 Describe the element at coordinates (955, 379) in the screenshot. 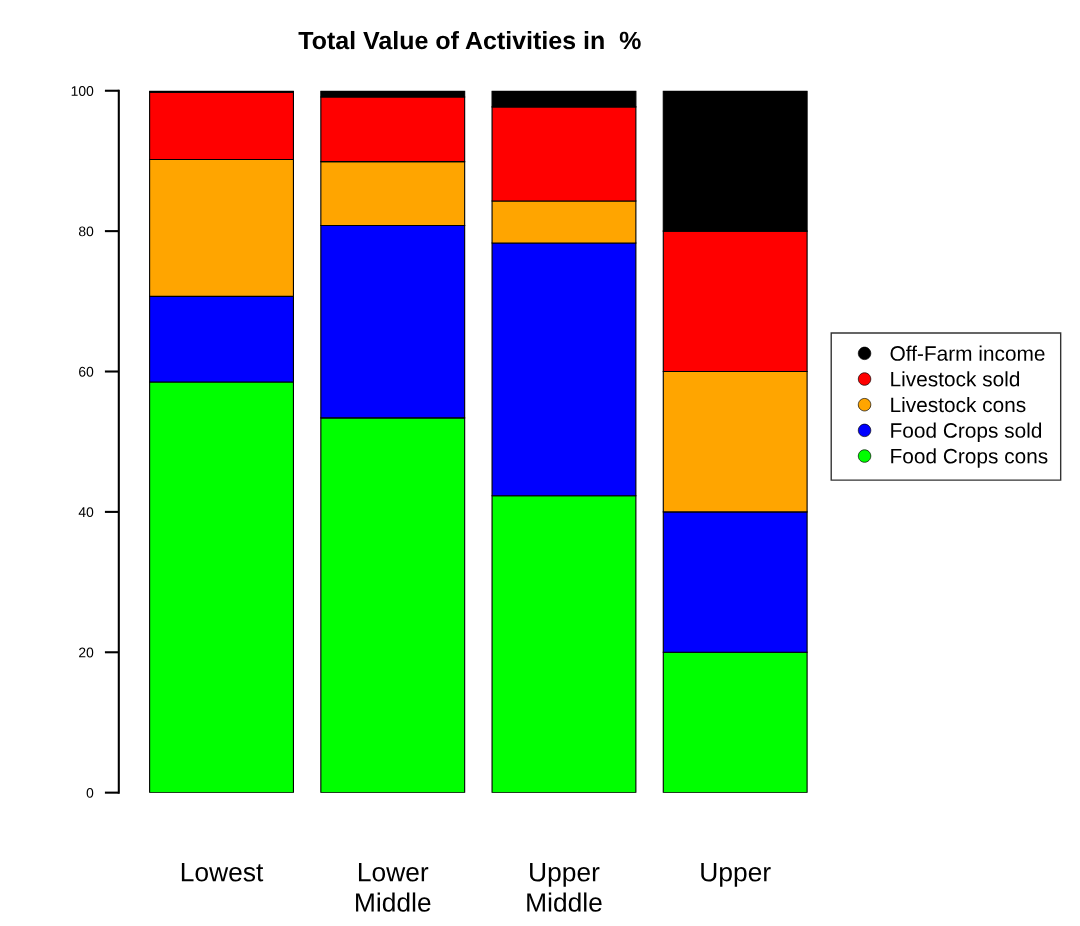

I see `legend-label: Livestock sold` at that location.